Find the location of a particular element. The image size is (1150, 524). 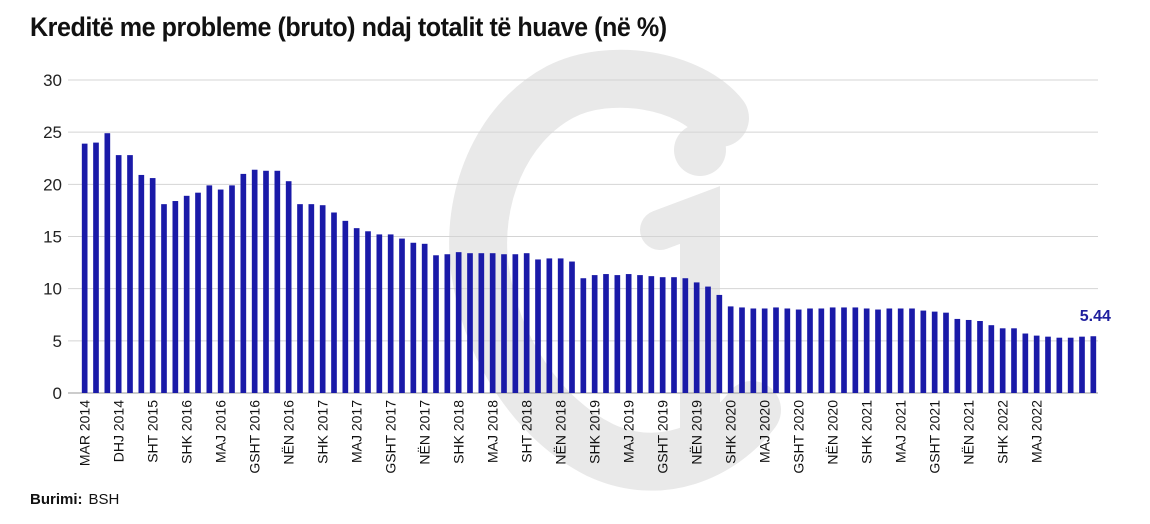

x-tick-label: SHK 2018 is located at coordinates (459, 432).